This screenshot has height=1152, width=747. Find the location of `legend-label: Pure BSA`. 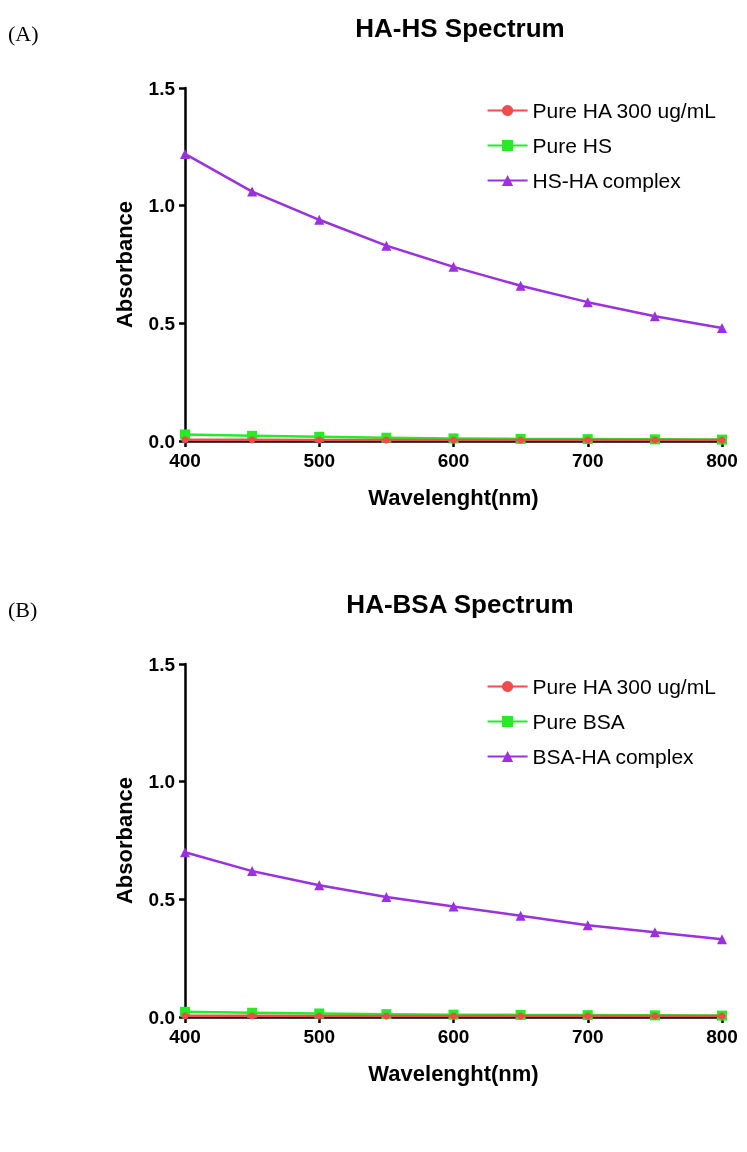

legend-label: Pure BSA is located at coordinates (578, 721).